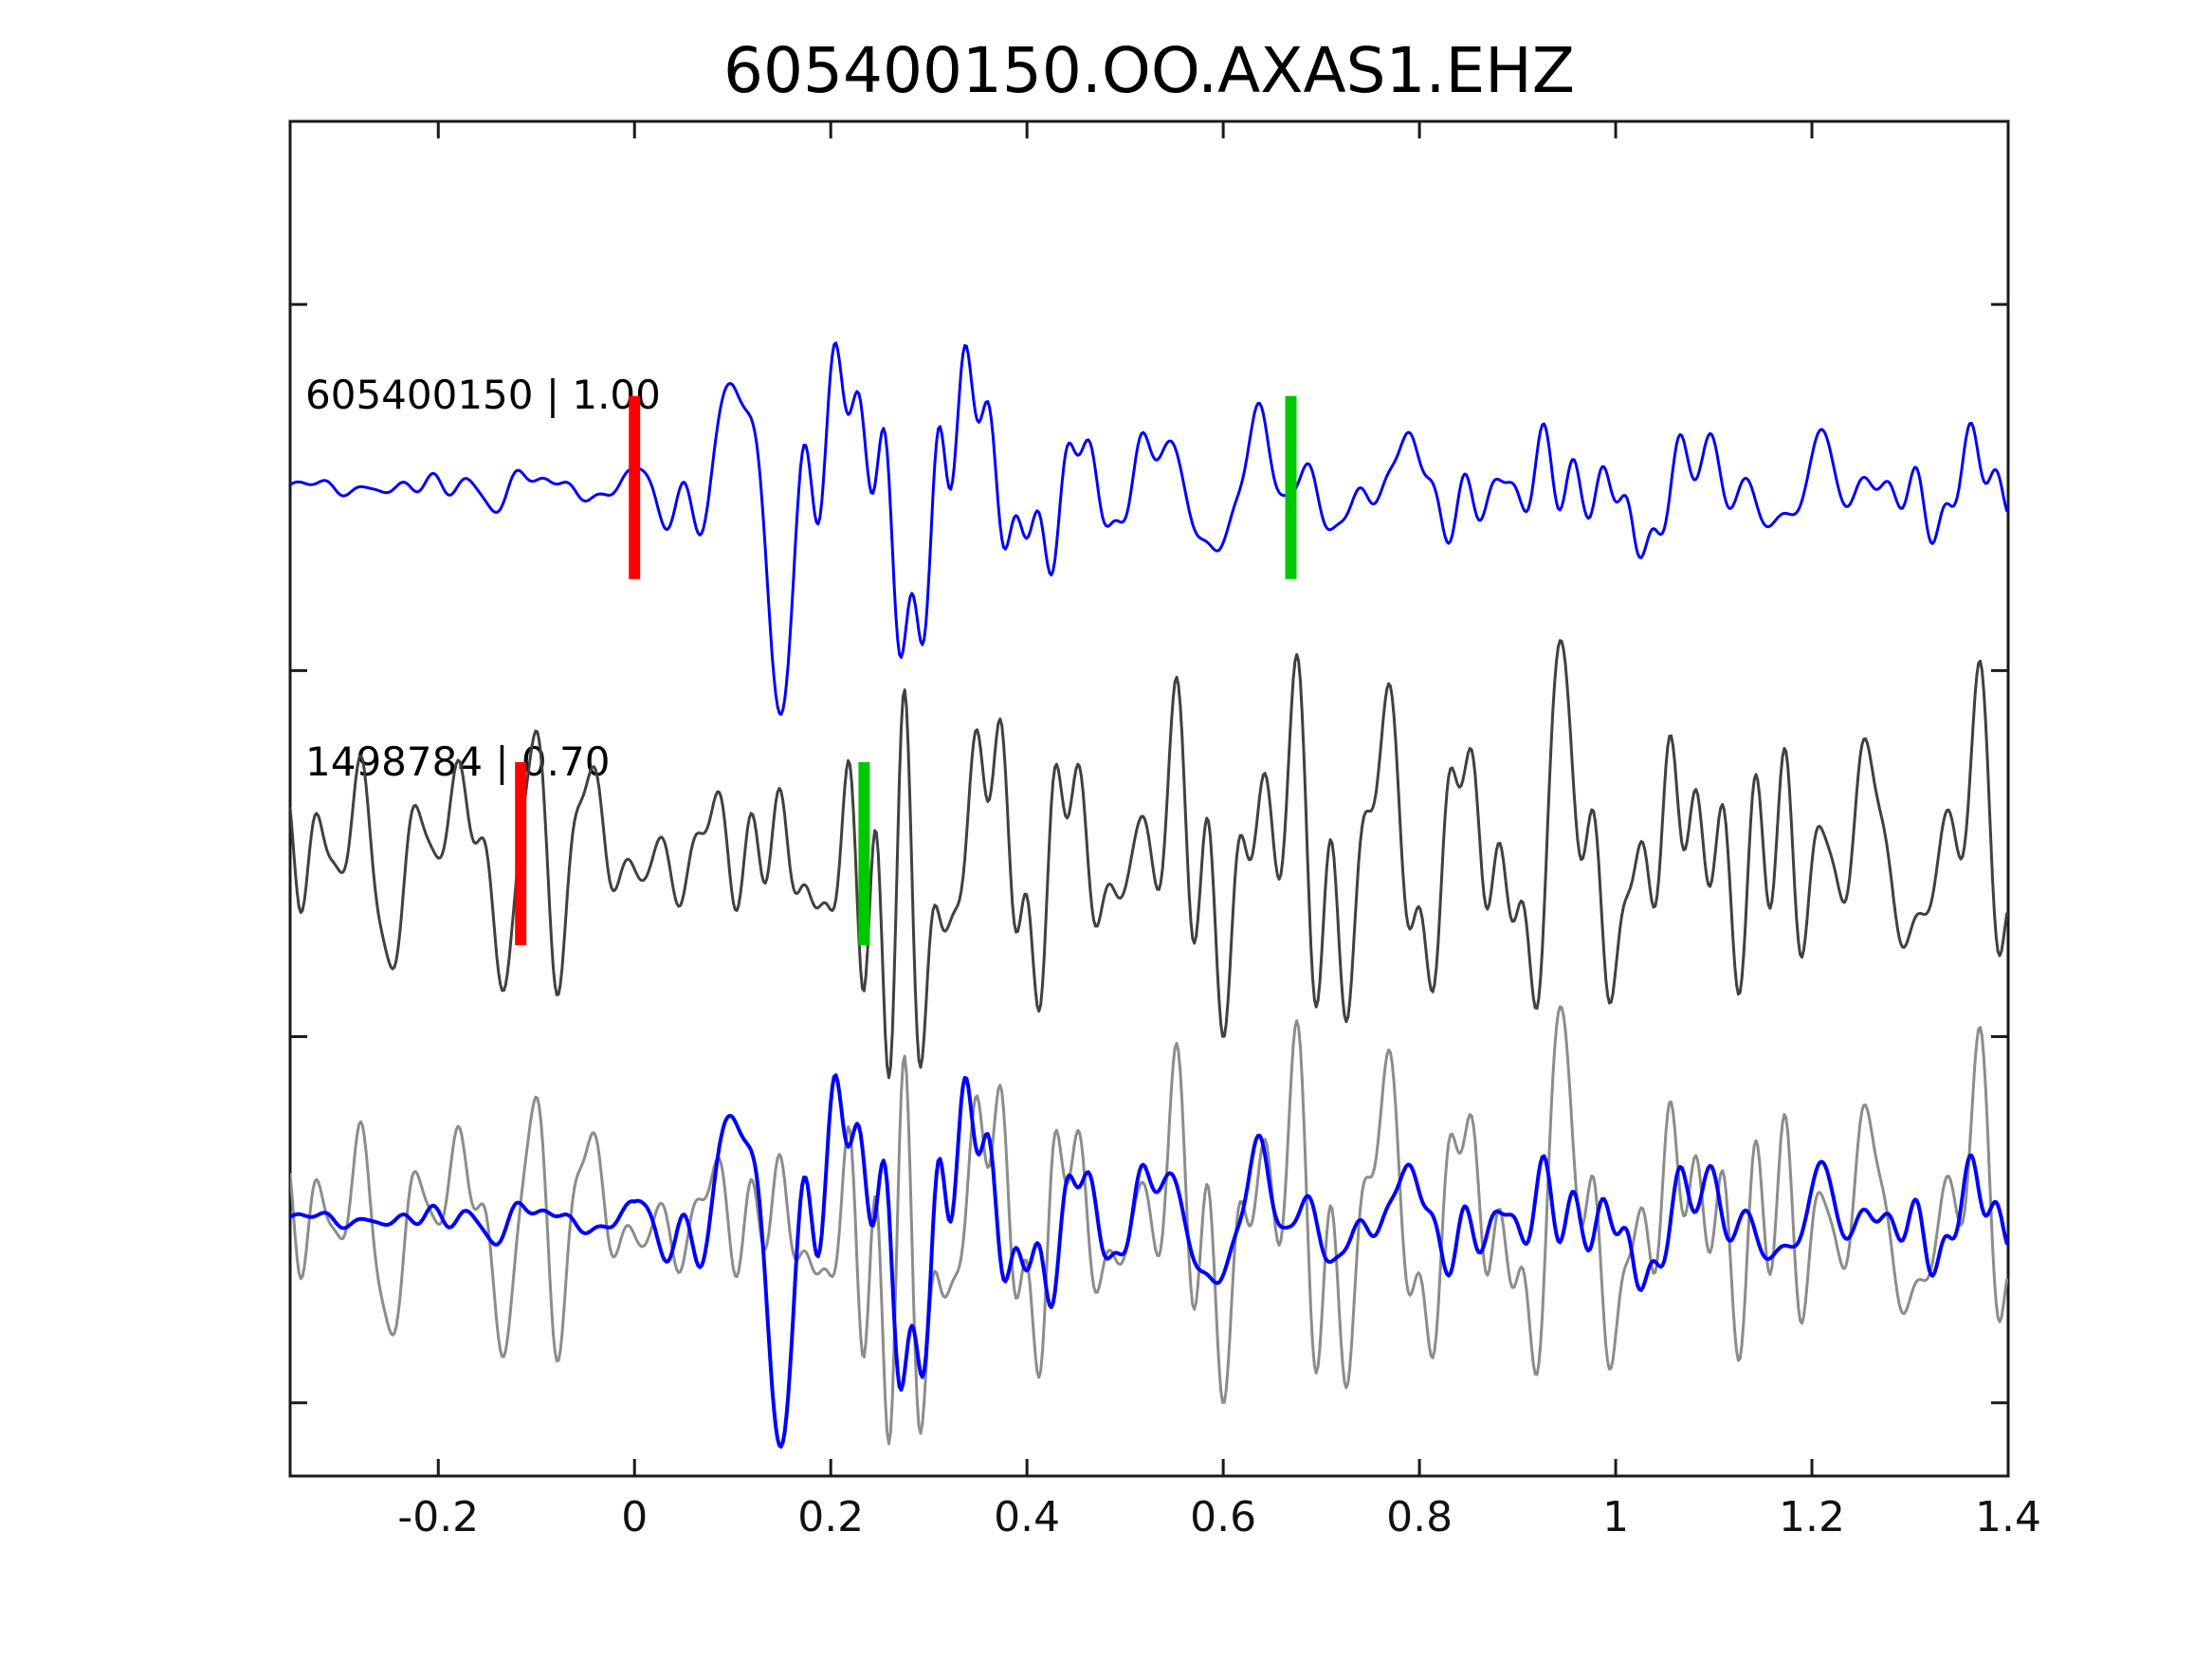 The image size is (2212, 1659). I want to click on x-tick-label: 0, so click(634, 1517).